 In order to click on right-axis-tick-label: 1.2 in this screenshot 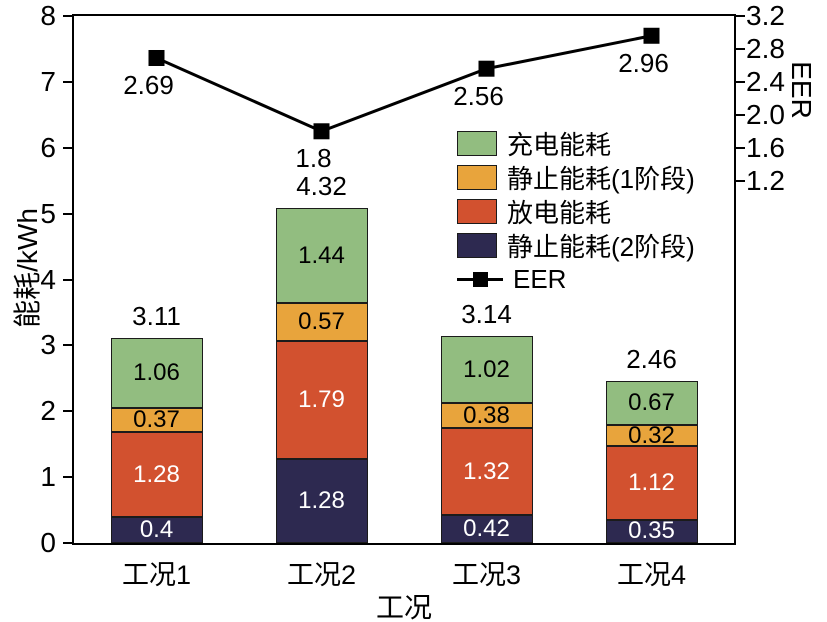, I will do `click(765, 180)`.